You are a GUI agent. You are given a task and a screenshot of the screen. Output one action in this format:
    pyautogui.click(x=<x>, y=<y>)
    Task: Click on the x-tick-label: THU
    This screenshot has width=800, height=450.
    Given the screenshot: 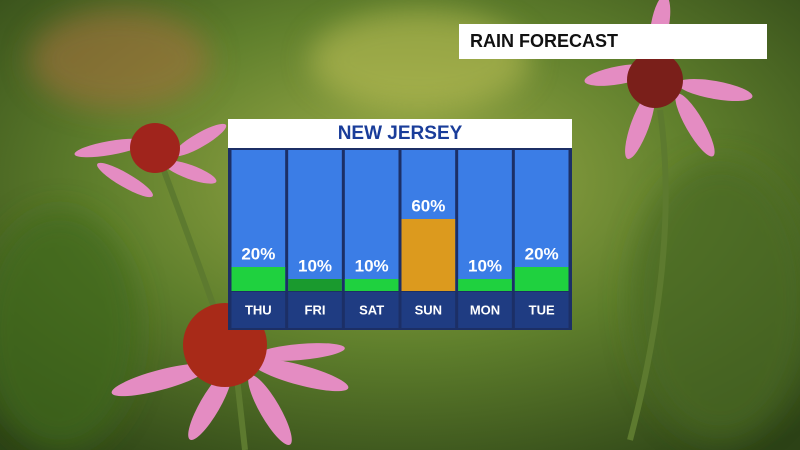 What is the action you would take?
    pyautogui.click(x=258, y=309)
    